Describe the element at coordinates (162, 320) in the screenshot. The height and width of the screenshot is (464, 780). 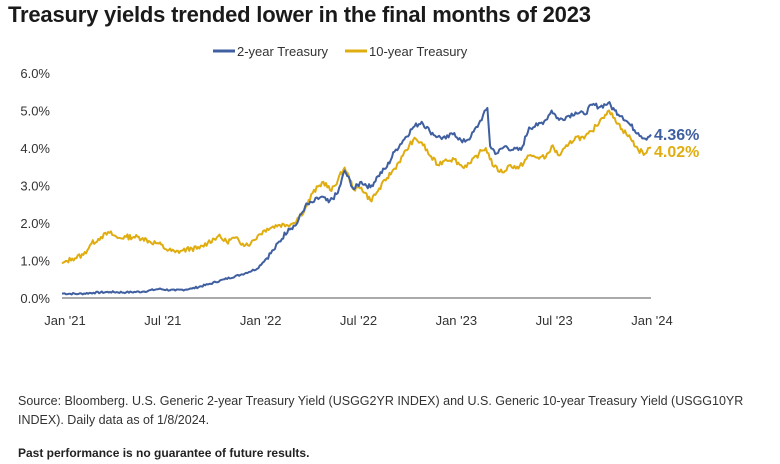
I see `x-tick-label: Jul '21` at that location.